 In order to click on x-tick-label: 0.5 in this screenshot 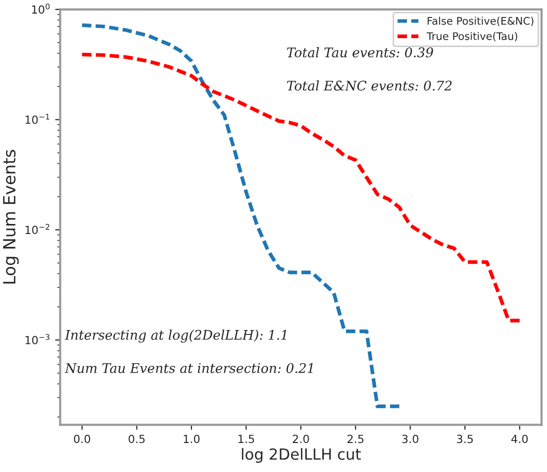, I will do `click(136, 439)`.